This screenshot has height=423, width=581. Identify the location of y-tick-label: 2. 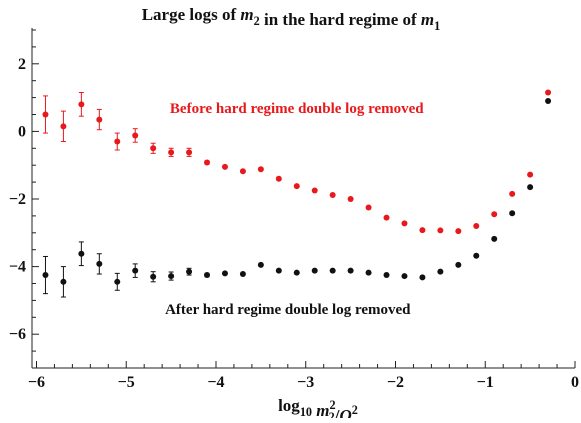
(22, 64).